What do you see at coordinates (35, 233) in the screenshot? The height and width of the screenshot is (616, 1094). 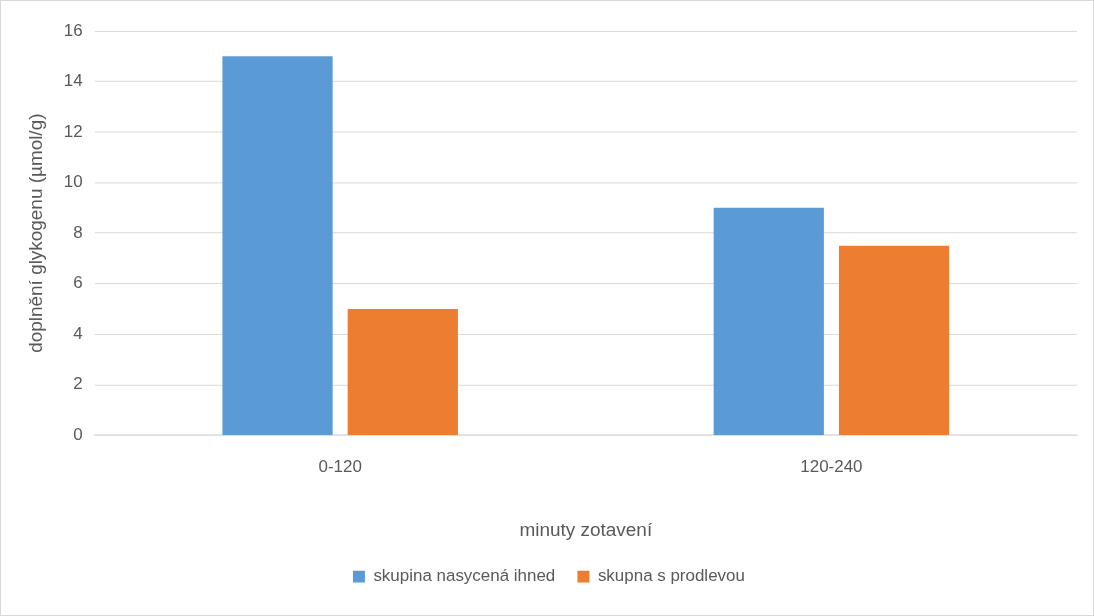 I see `y-axis-title: doplnění glykogenu (µmol/g)` at bounding box center [35, 233].